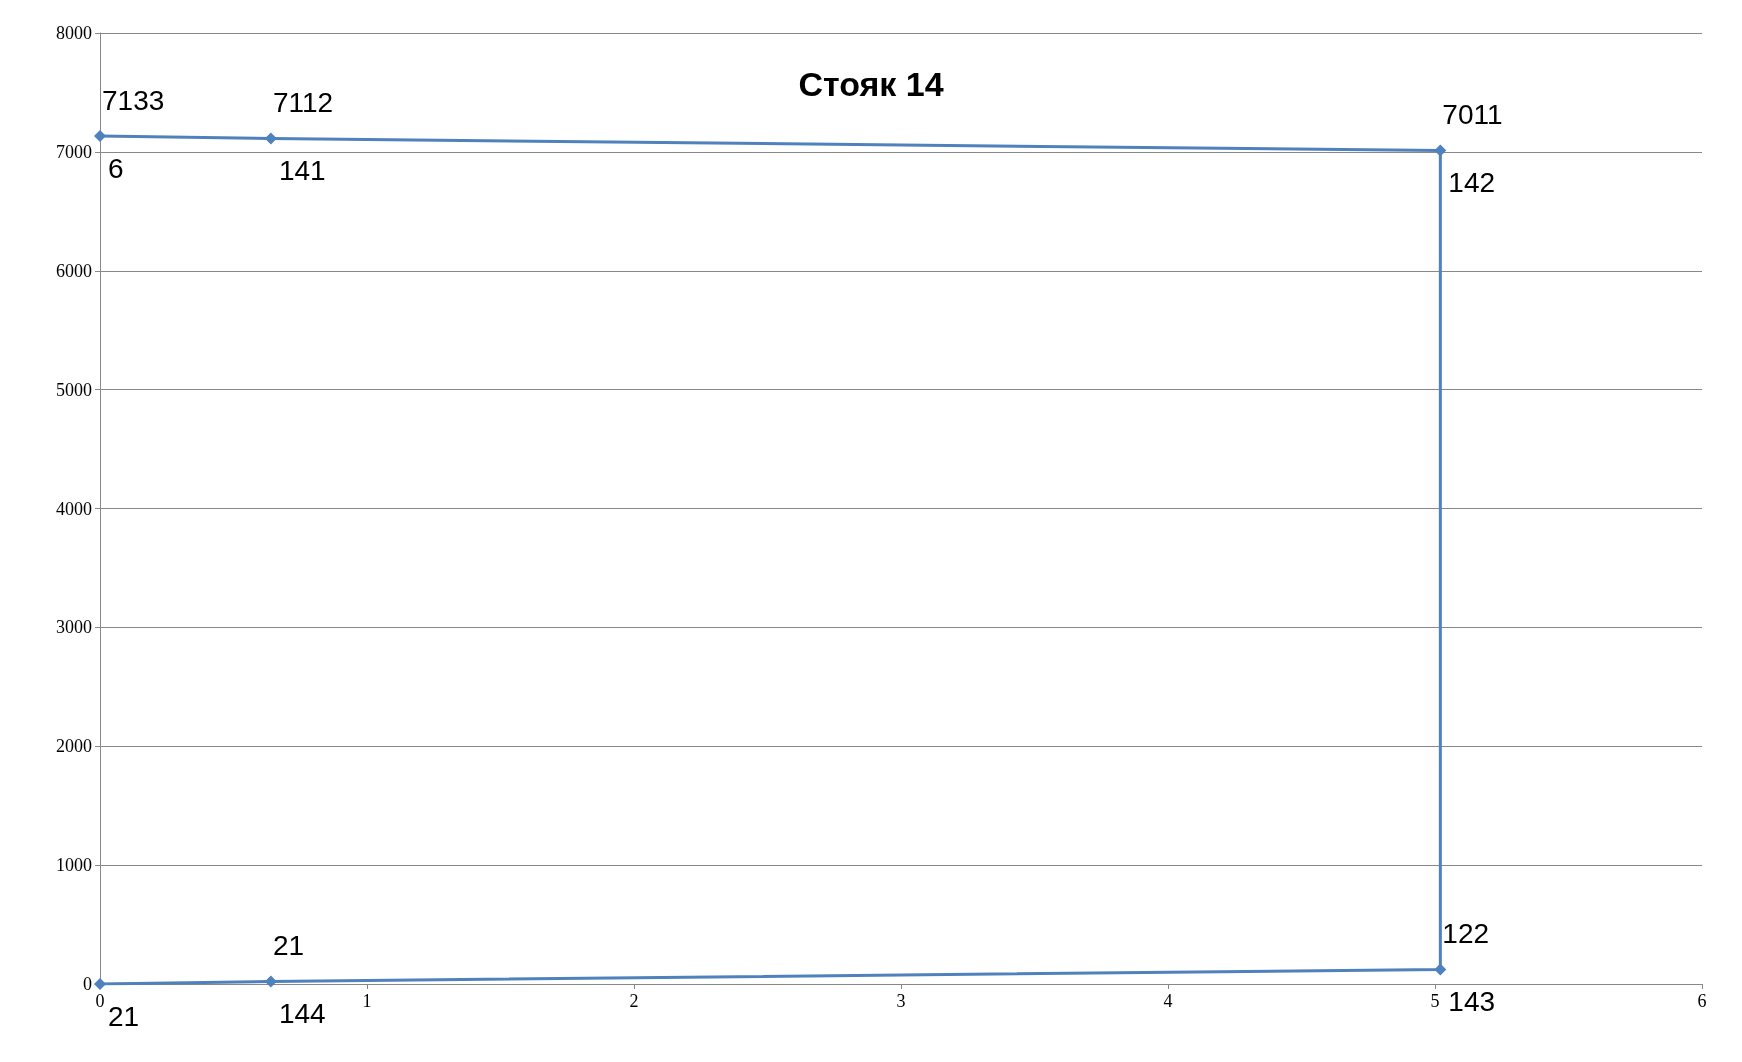 The image size is (1742, 1062). I want to click on annotation: 144, so click(302, 1013).